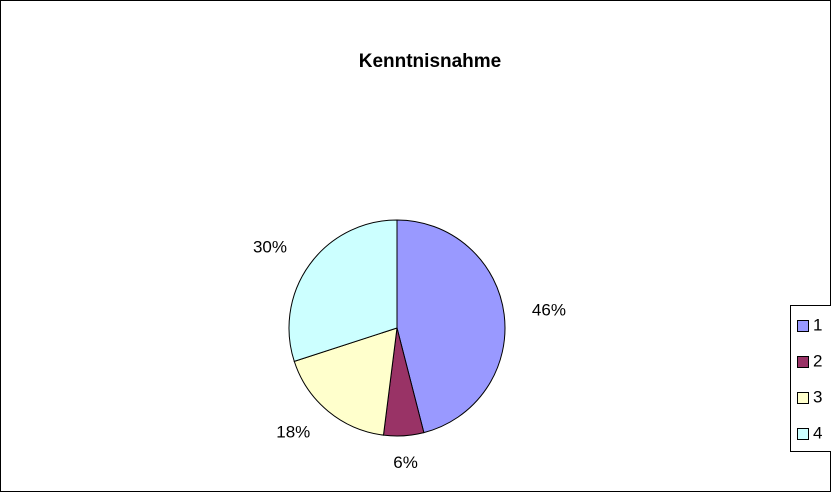 The width and height of the screenshot is (831, 492). Describe the element at coordinates (817, 360) in the screenshot. I see `legend-label: 2` at that location.